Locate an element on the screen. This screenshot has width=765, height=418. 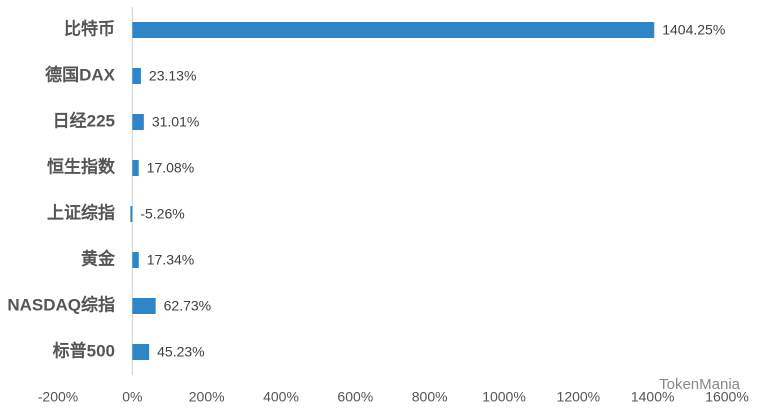
x-tick-label: 1400% is located at coordinates (653, 397).